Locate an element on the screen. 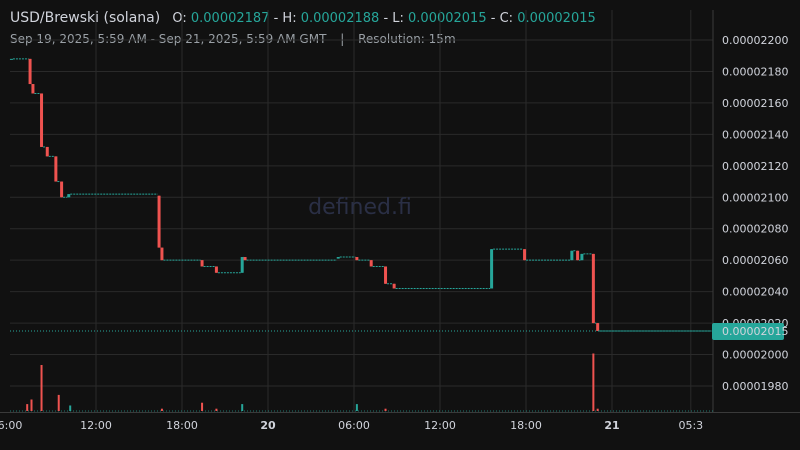 The width and height of the screenshot is (800, 450). price-tick-label: 0.00002180 is located at coordinates (755, 71).